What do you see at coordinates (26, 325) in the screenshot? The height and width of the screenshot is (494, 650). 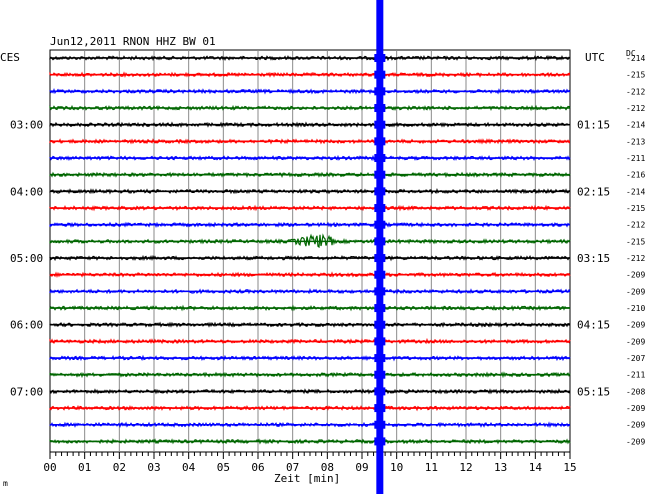 I see `left-time-label: 06:00` at bounding box center [26, 325].